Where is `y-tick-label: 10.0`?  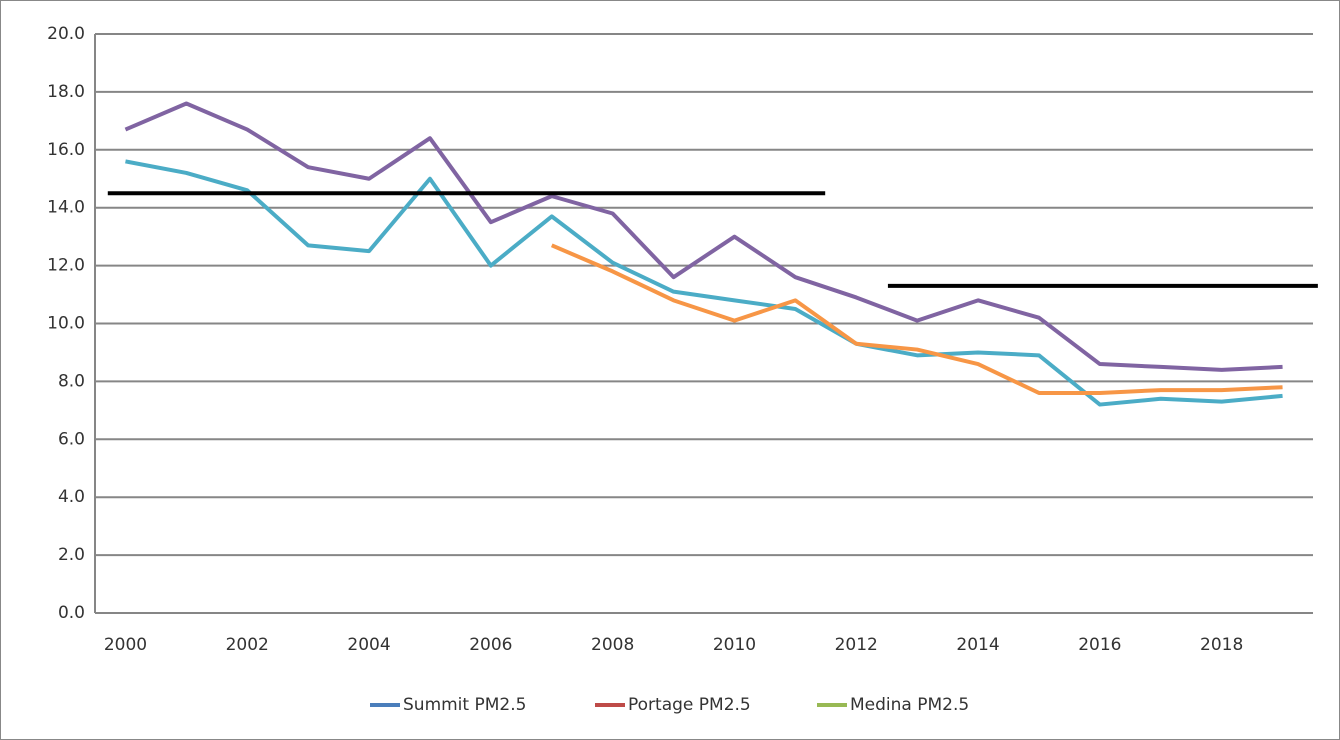
y-tick-label: 10.0 is located at coordinates (66, 324).